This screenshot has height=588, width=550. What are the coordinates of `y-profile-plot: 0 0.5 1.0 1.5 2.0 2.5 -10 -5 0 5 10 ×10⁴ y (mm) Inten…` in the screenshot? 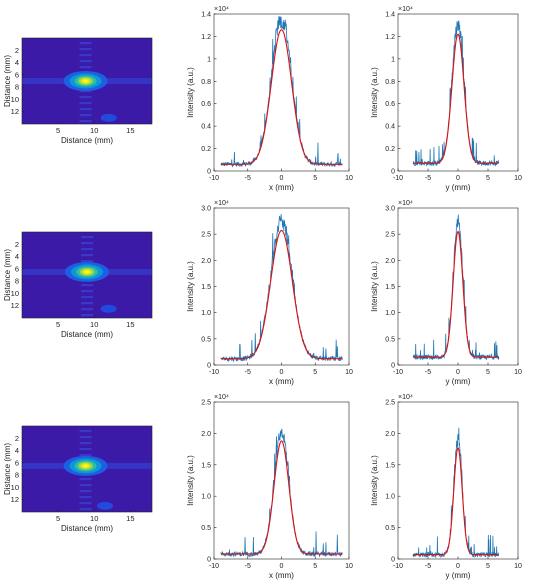 It's located at (446, 487).